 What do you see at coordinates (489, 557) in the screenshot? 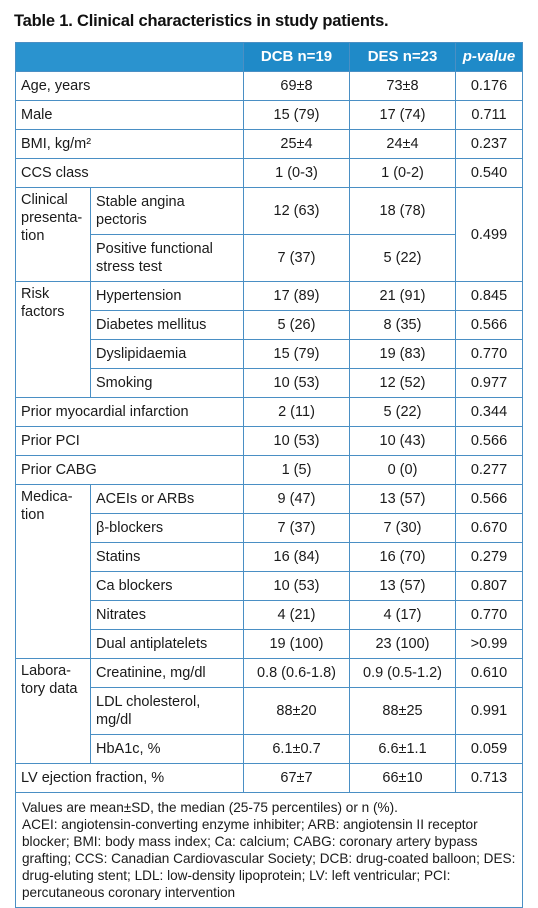
I see `cell-p: 0.279` at bounding box center [489, 557].